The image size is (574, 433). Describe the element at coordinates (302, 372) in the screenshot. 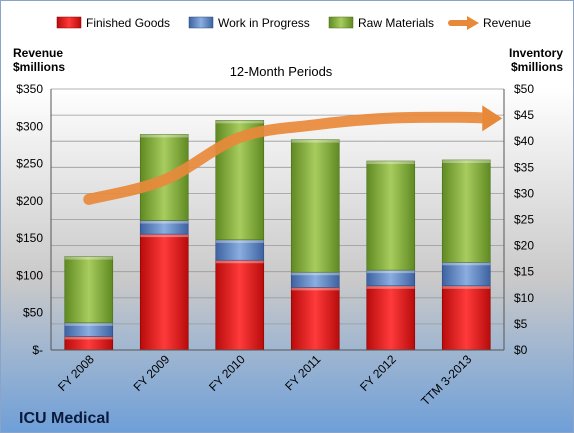

I see `x-tick-label: FY 2011` at that location.